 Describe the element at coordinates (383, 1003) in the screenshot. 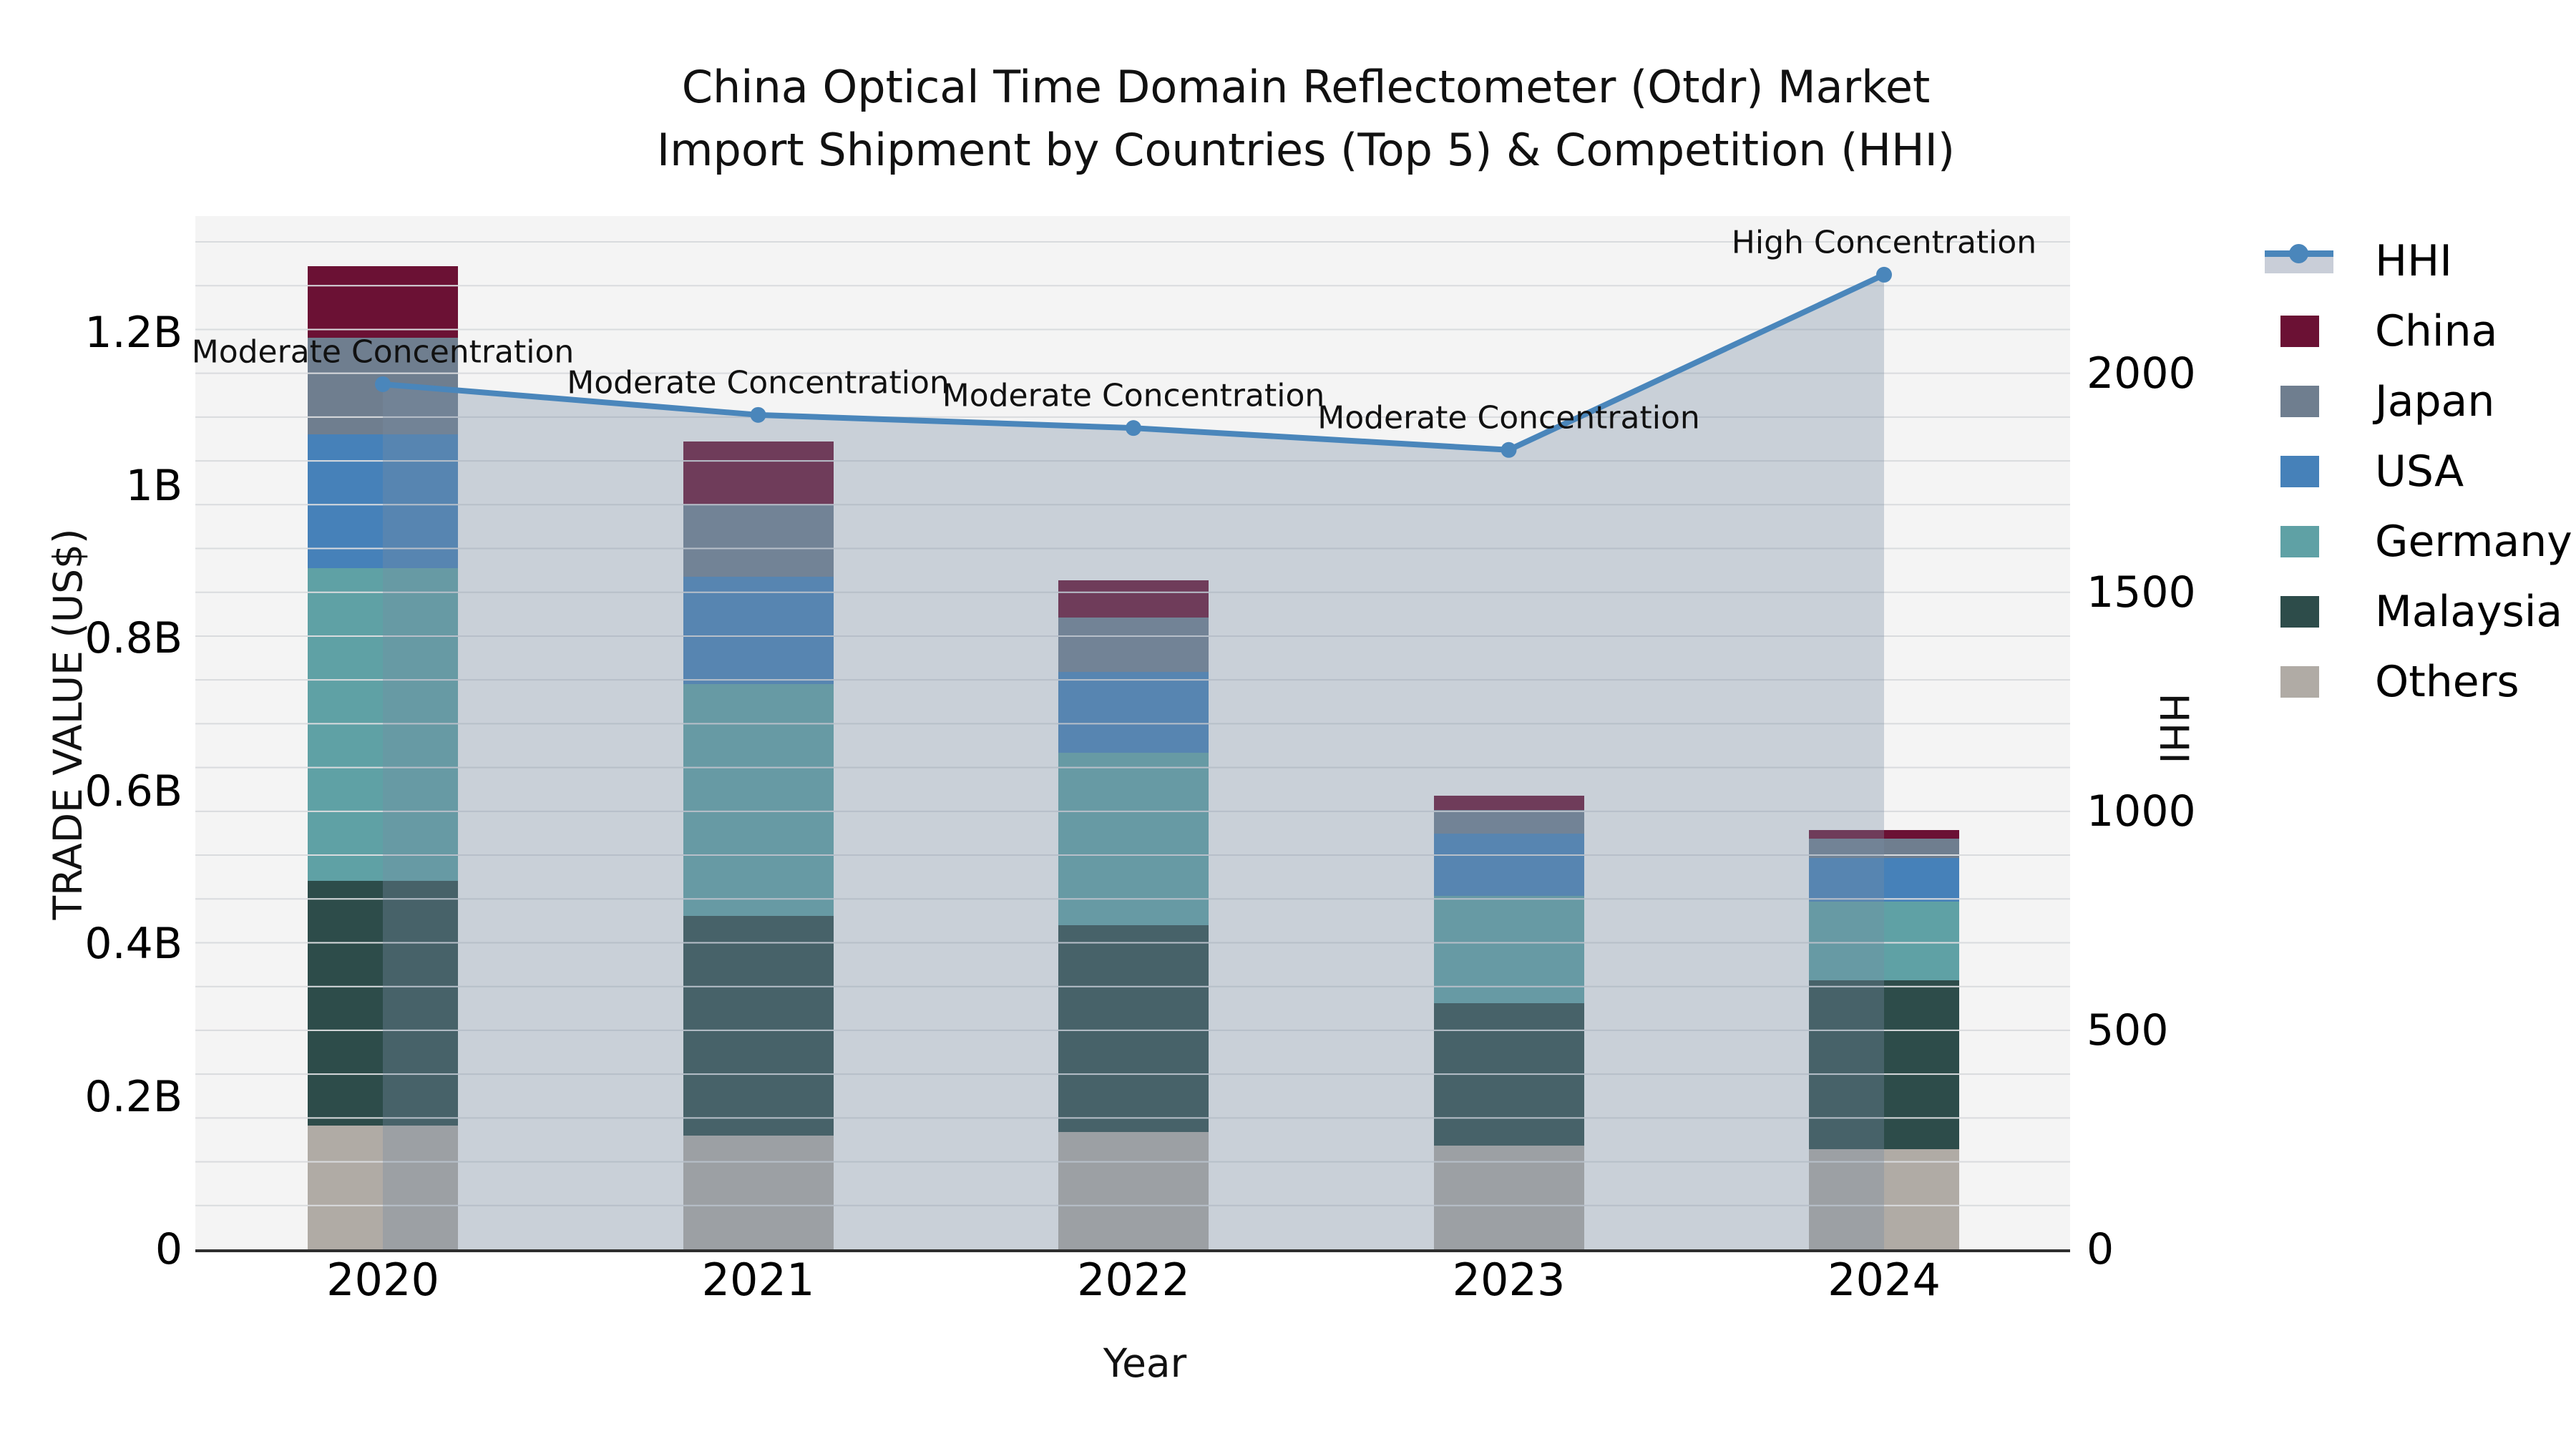

I see `bar-segment-malaysia-2020` at that location.